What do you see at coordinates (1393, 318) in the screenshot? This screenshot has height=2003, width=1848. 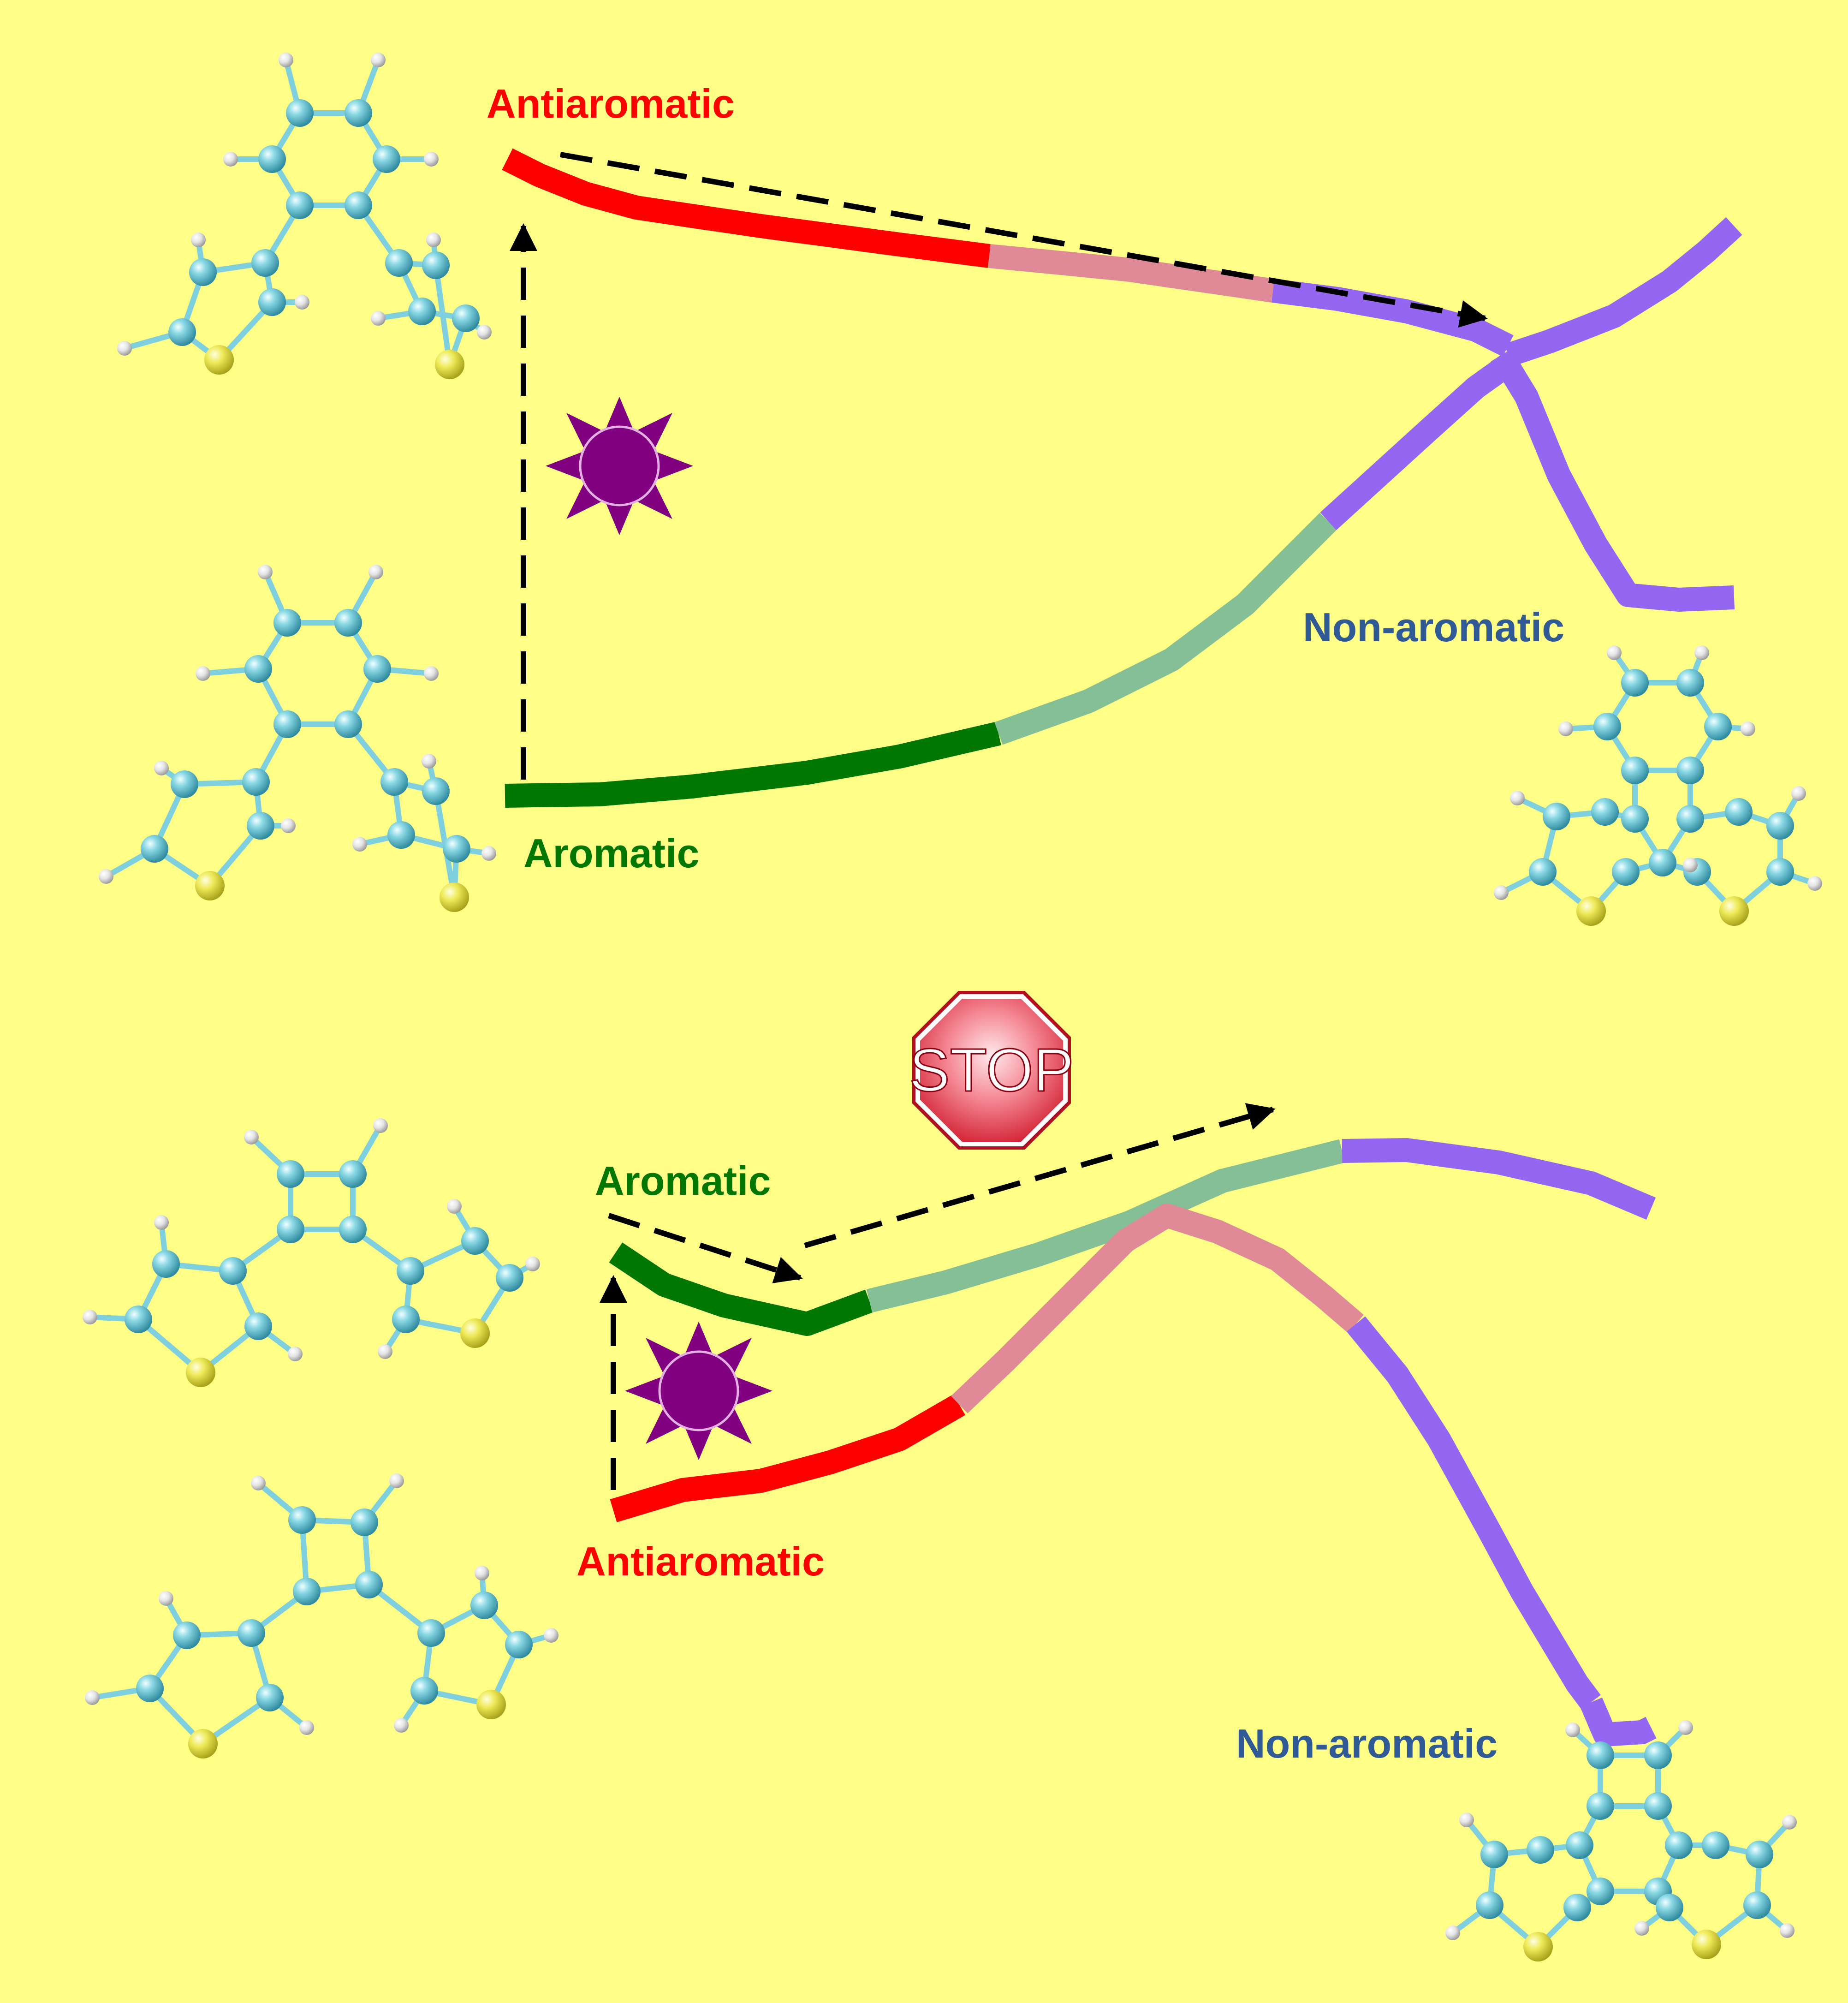 I see `non-aromatic-segment-upper-left` at bounding box center [1393, 318].